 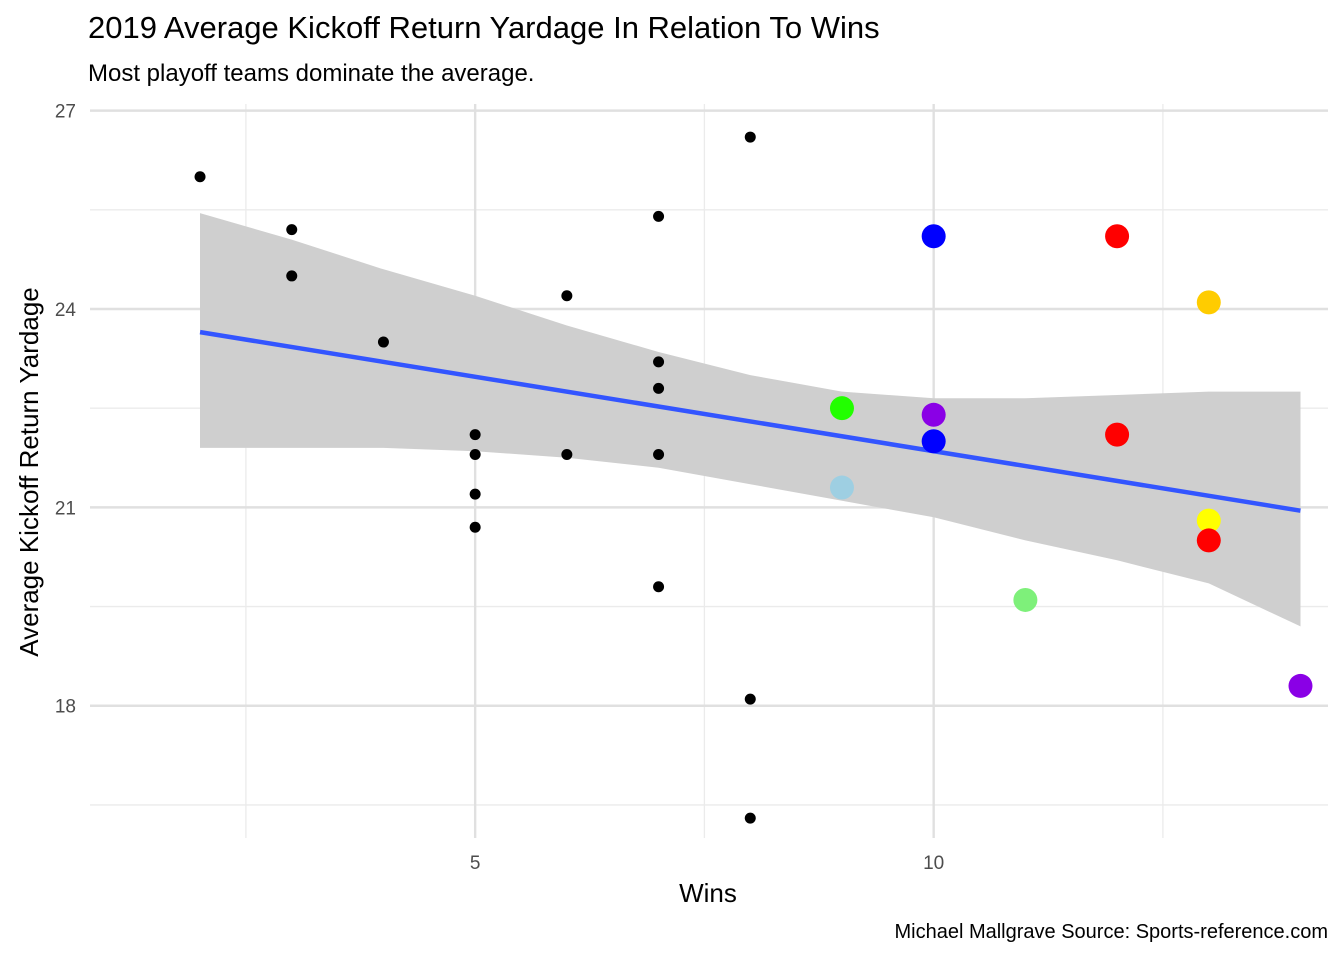 I want to click on x-tick-label: 10, so click(x=933, y=863).